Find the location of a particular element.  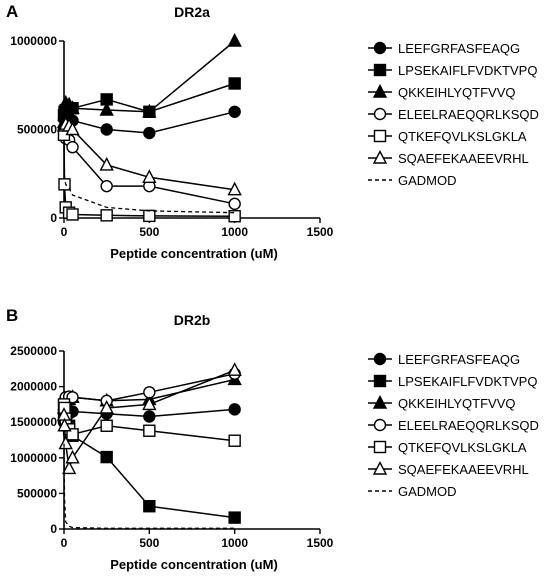

chart-title: DR2b is located at coordinates (192, 320).